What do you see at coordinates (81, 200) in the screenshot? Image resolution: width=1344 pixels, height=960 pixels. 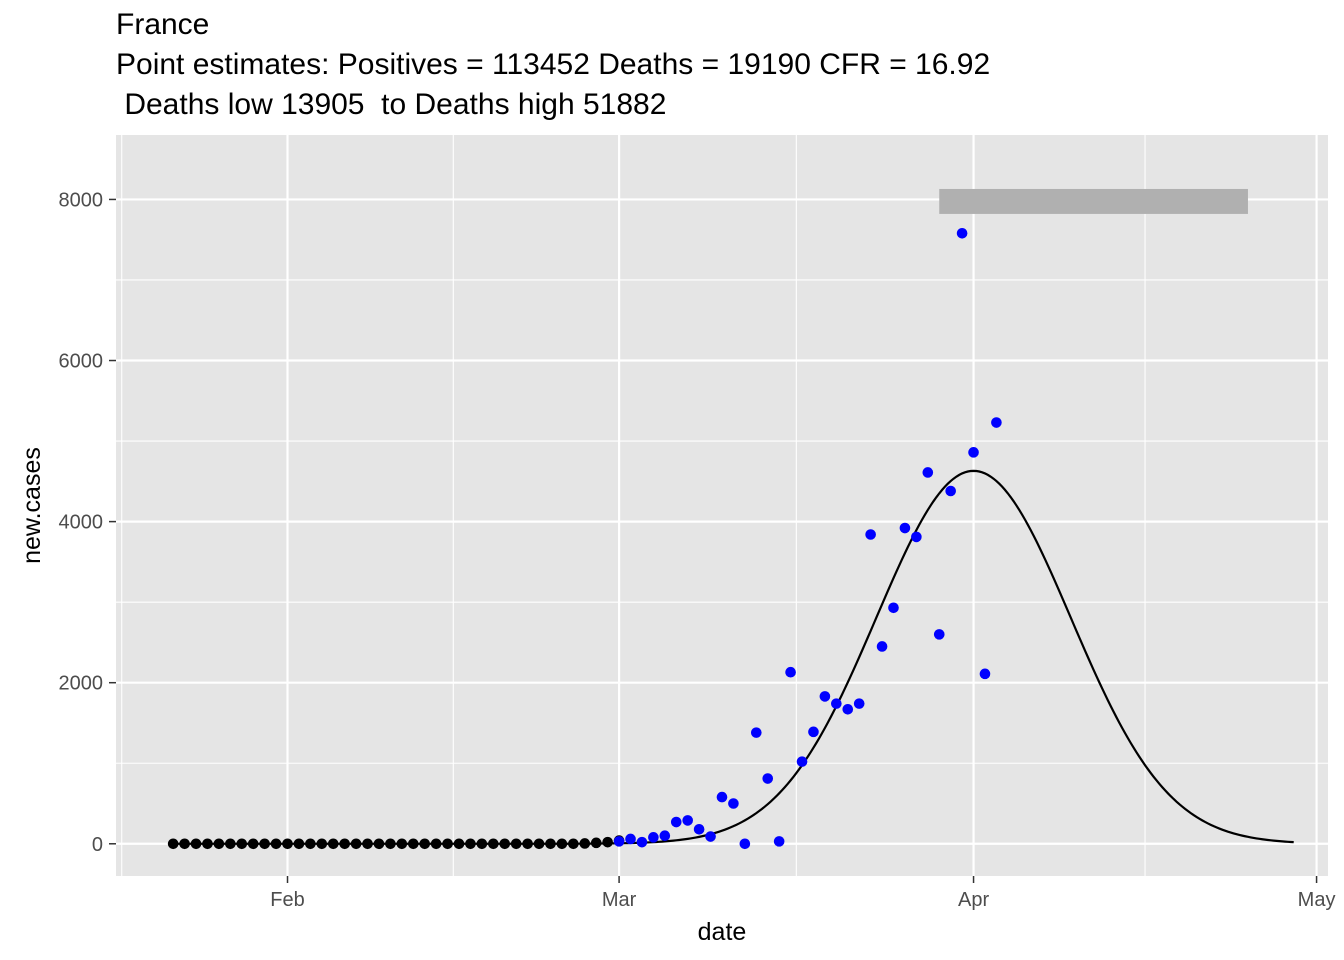 I see `y-tick-label: 8000` at bounding box center [81, 200].